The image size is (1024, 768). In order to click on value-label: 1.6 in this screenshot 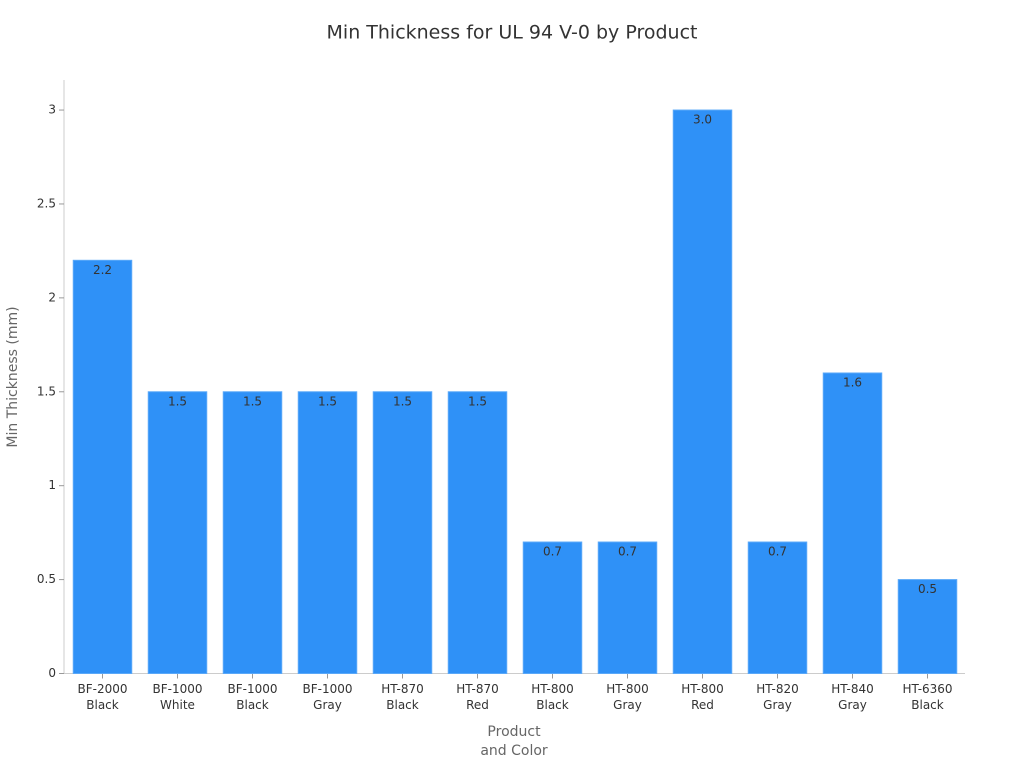, I will do `click(852, 382)`.